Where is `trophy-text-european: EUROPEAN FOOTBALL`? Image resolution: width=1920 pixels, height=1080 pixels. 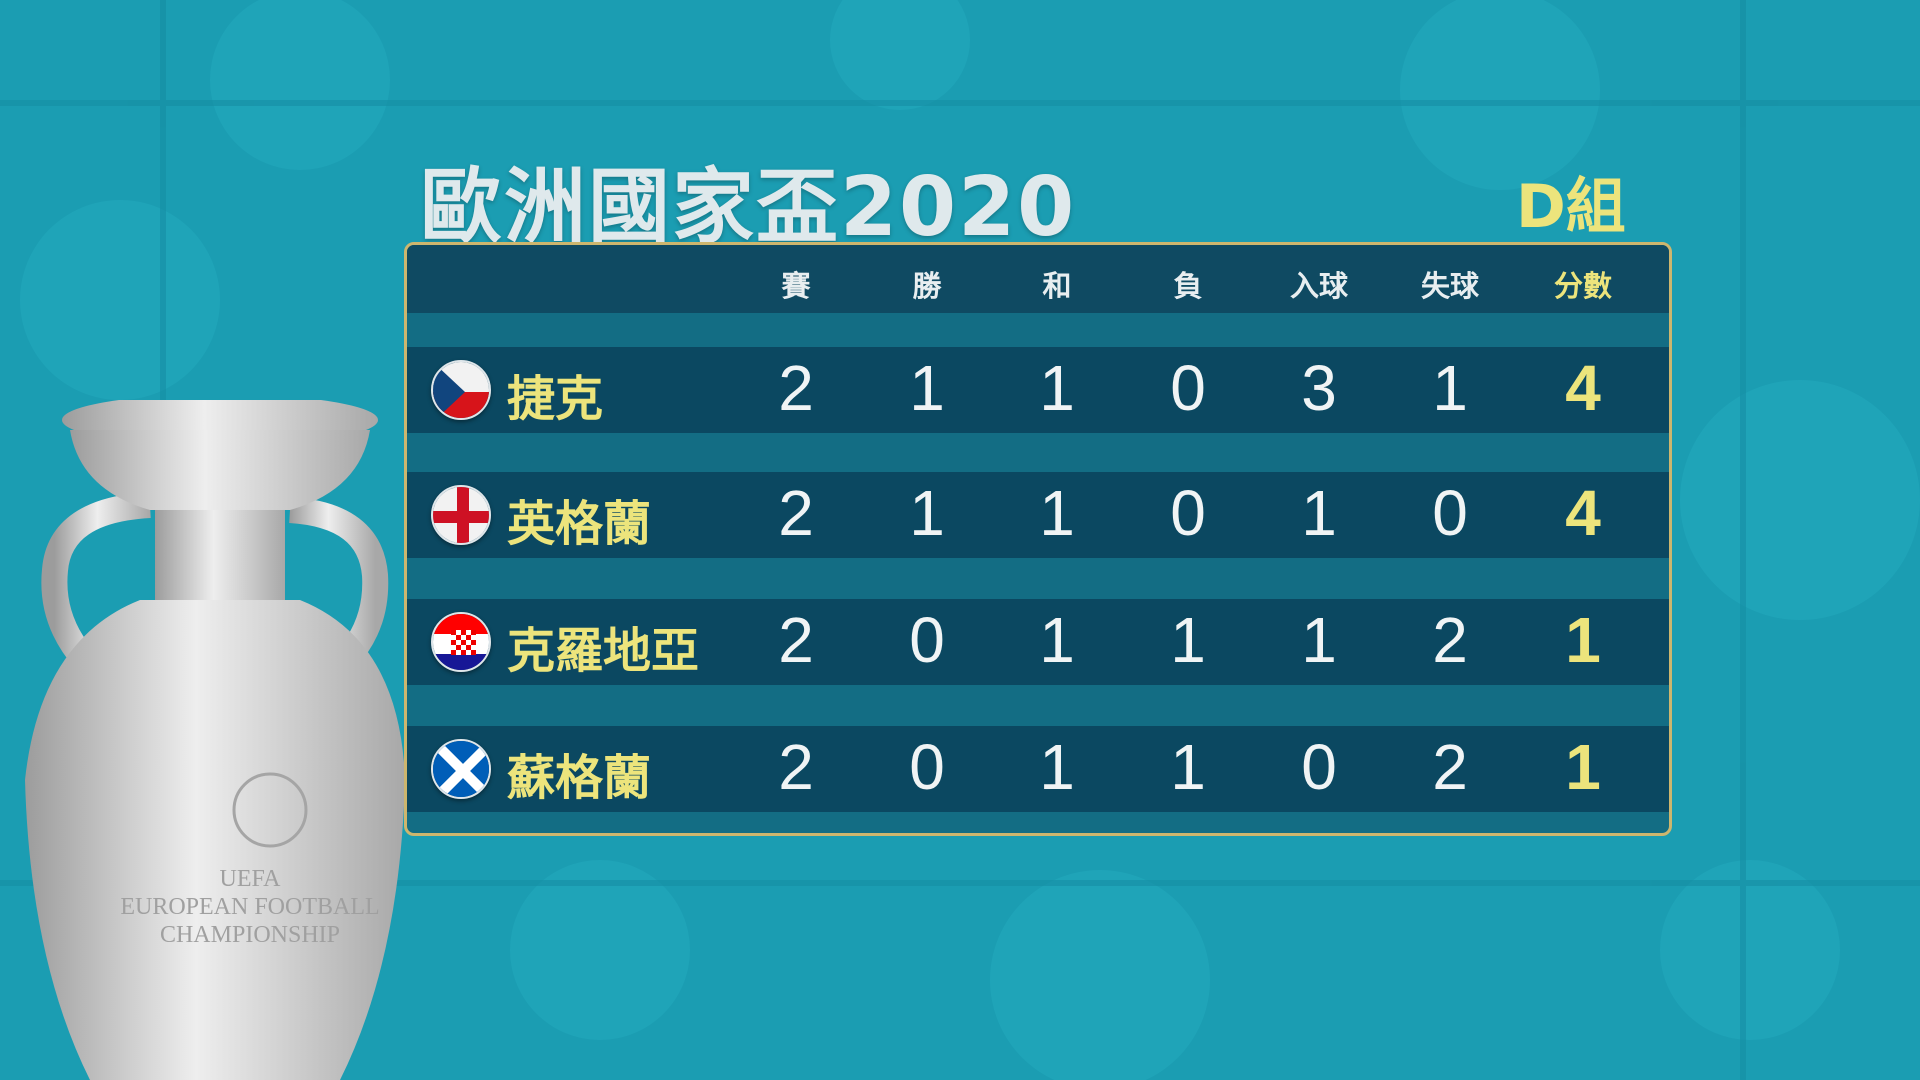
trophy-text-european: EUROPEAN FOOTBALL is located at coordinates (249, 907).